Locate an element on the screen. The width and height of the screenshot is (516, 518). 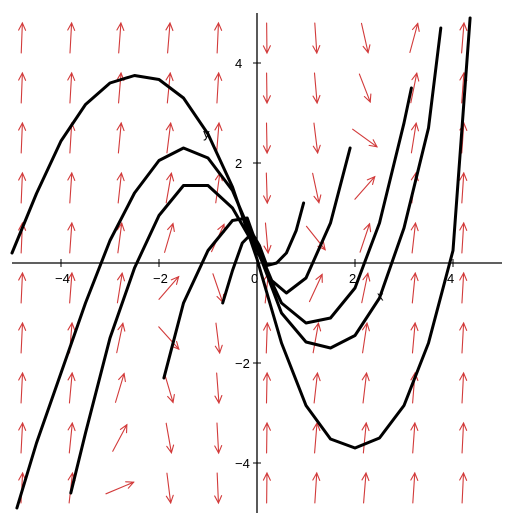
x-tick-label: 4 is located at coordinates (450, 278).